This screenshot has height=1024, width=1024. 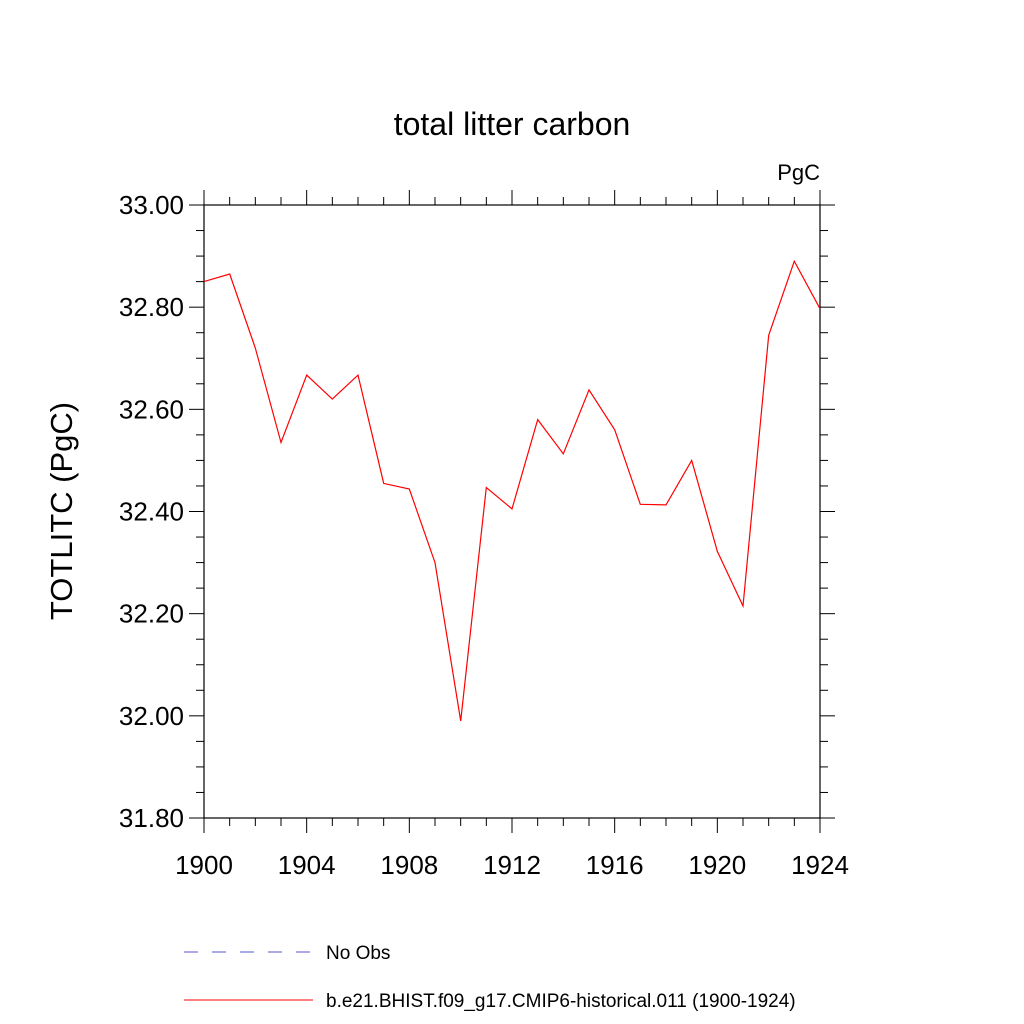 I want to click on y-tick-label: 32.40, so click(x=151, y=512).